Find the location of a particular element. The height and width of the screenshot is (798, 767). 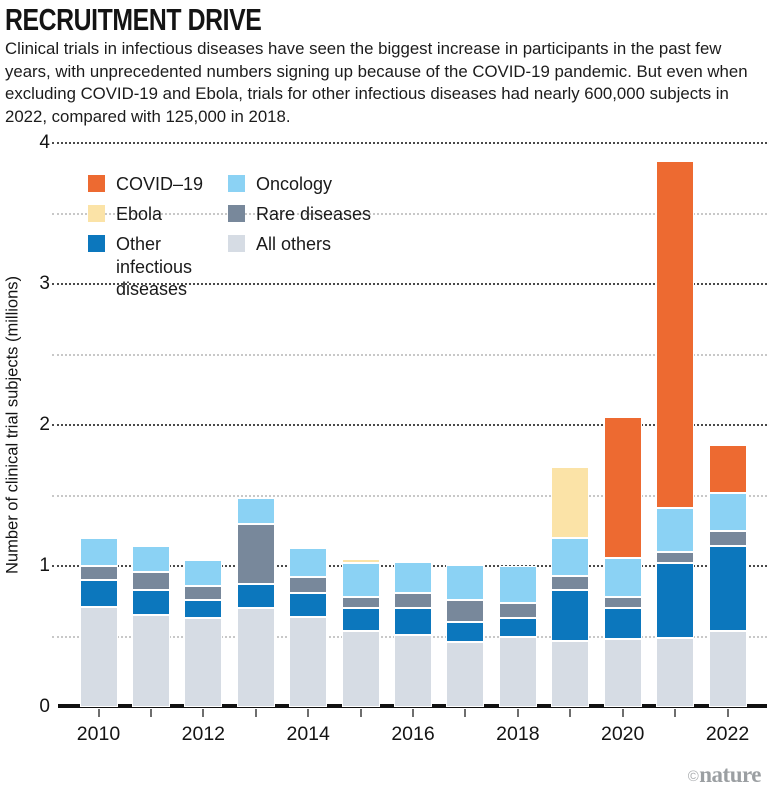

nature-logo: nature is located at coordinates (730, 774).